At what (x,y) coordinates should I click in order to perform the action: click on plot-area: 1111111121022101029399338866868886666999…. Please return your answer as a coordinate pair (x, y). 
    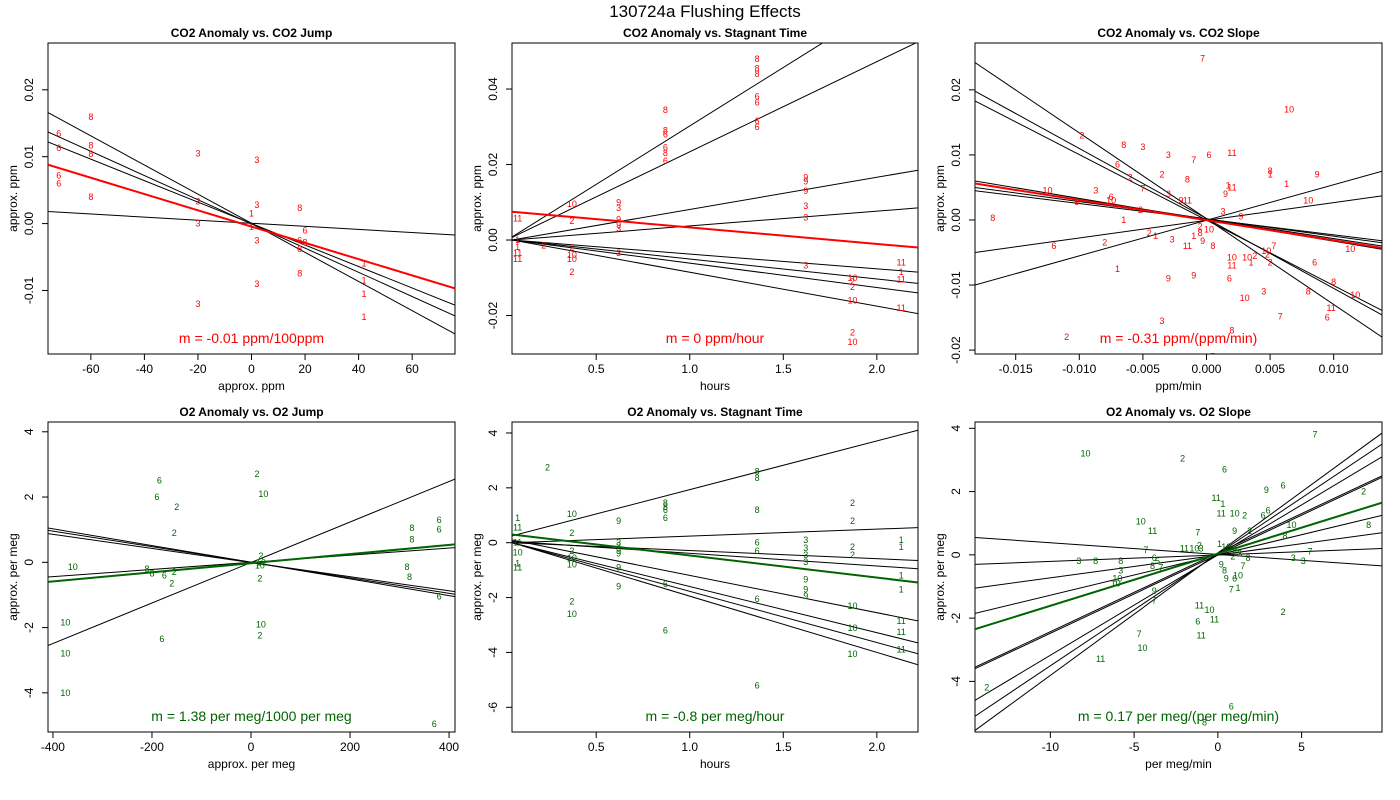
    Looking at the image, I should click on (715, 195).